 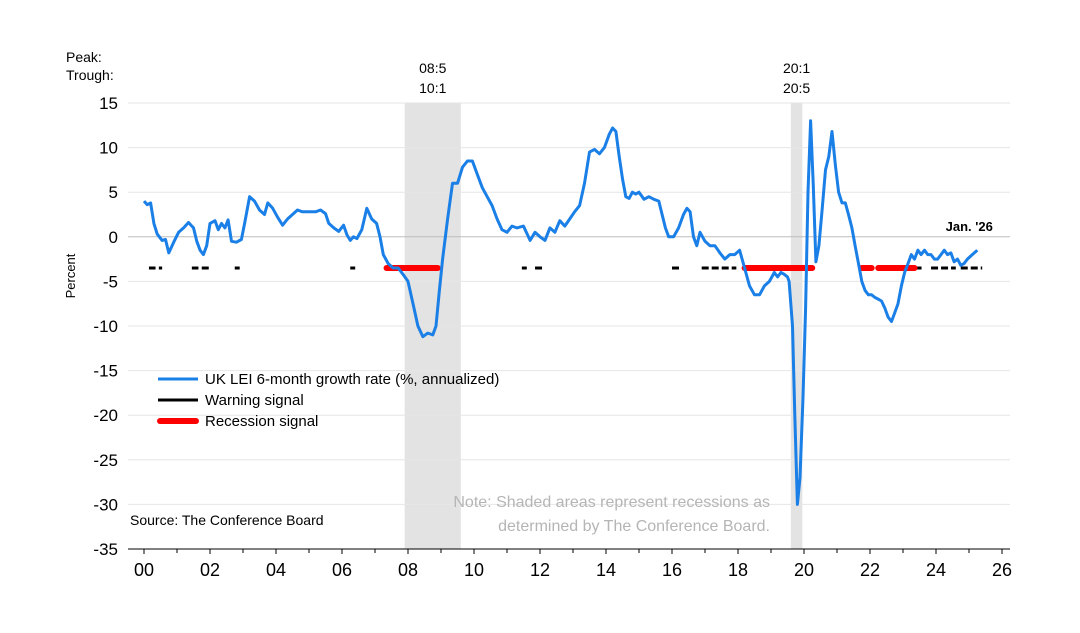 I want to click on x-tick-label: 18, so click(x=738, y=570).